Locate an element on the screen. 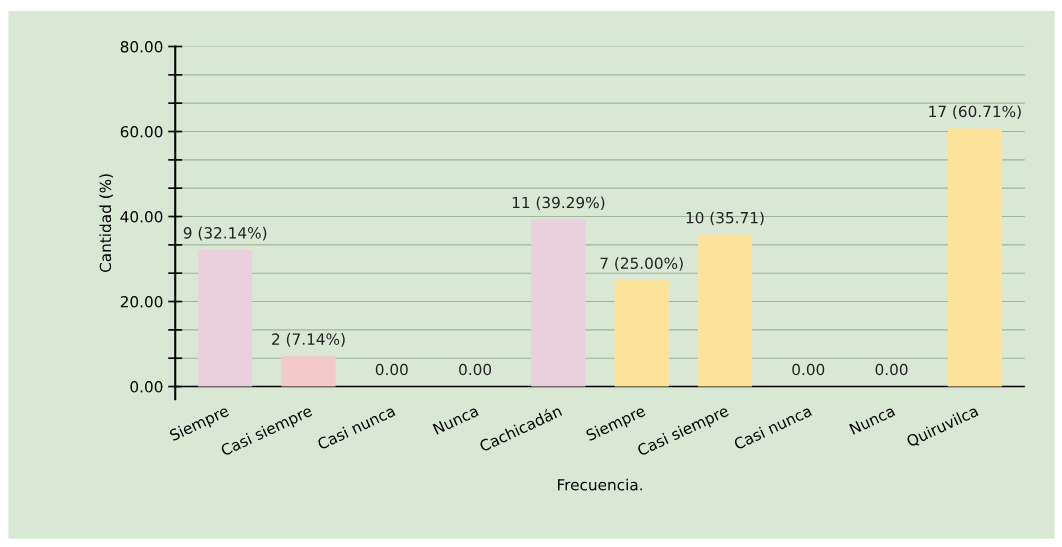 The image size is (1062, 547). data-label: 7 (25.00%) is located at coordinates (641, 264).